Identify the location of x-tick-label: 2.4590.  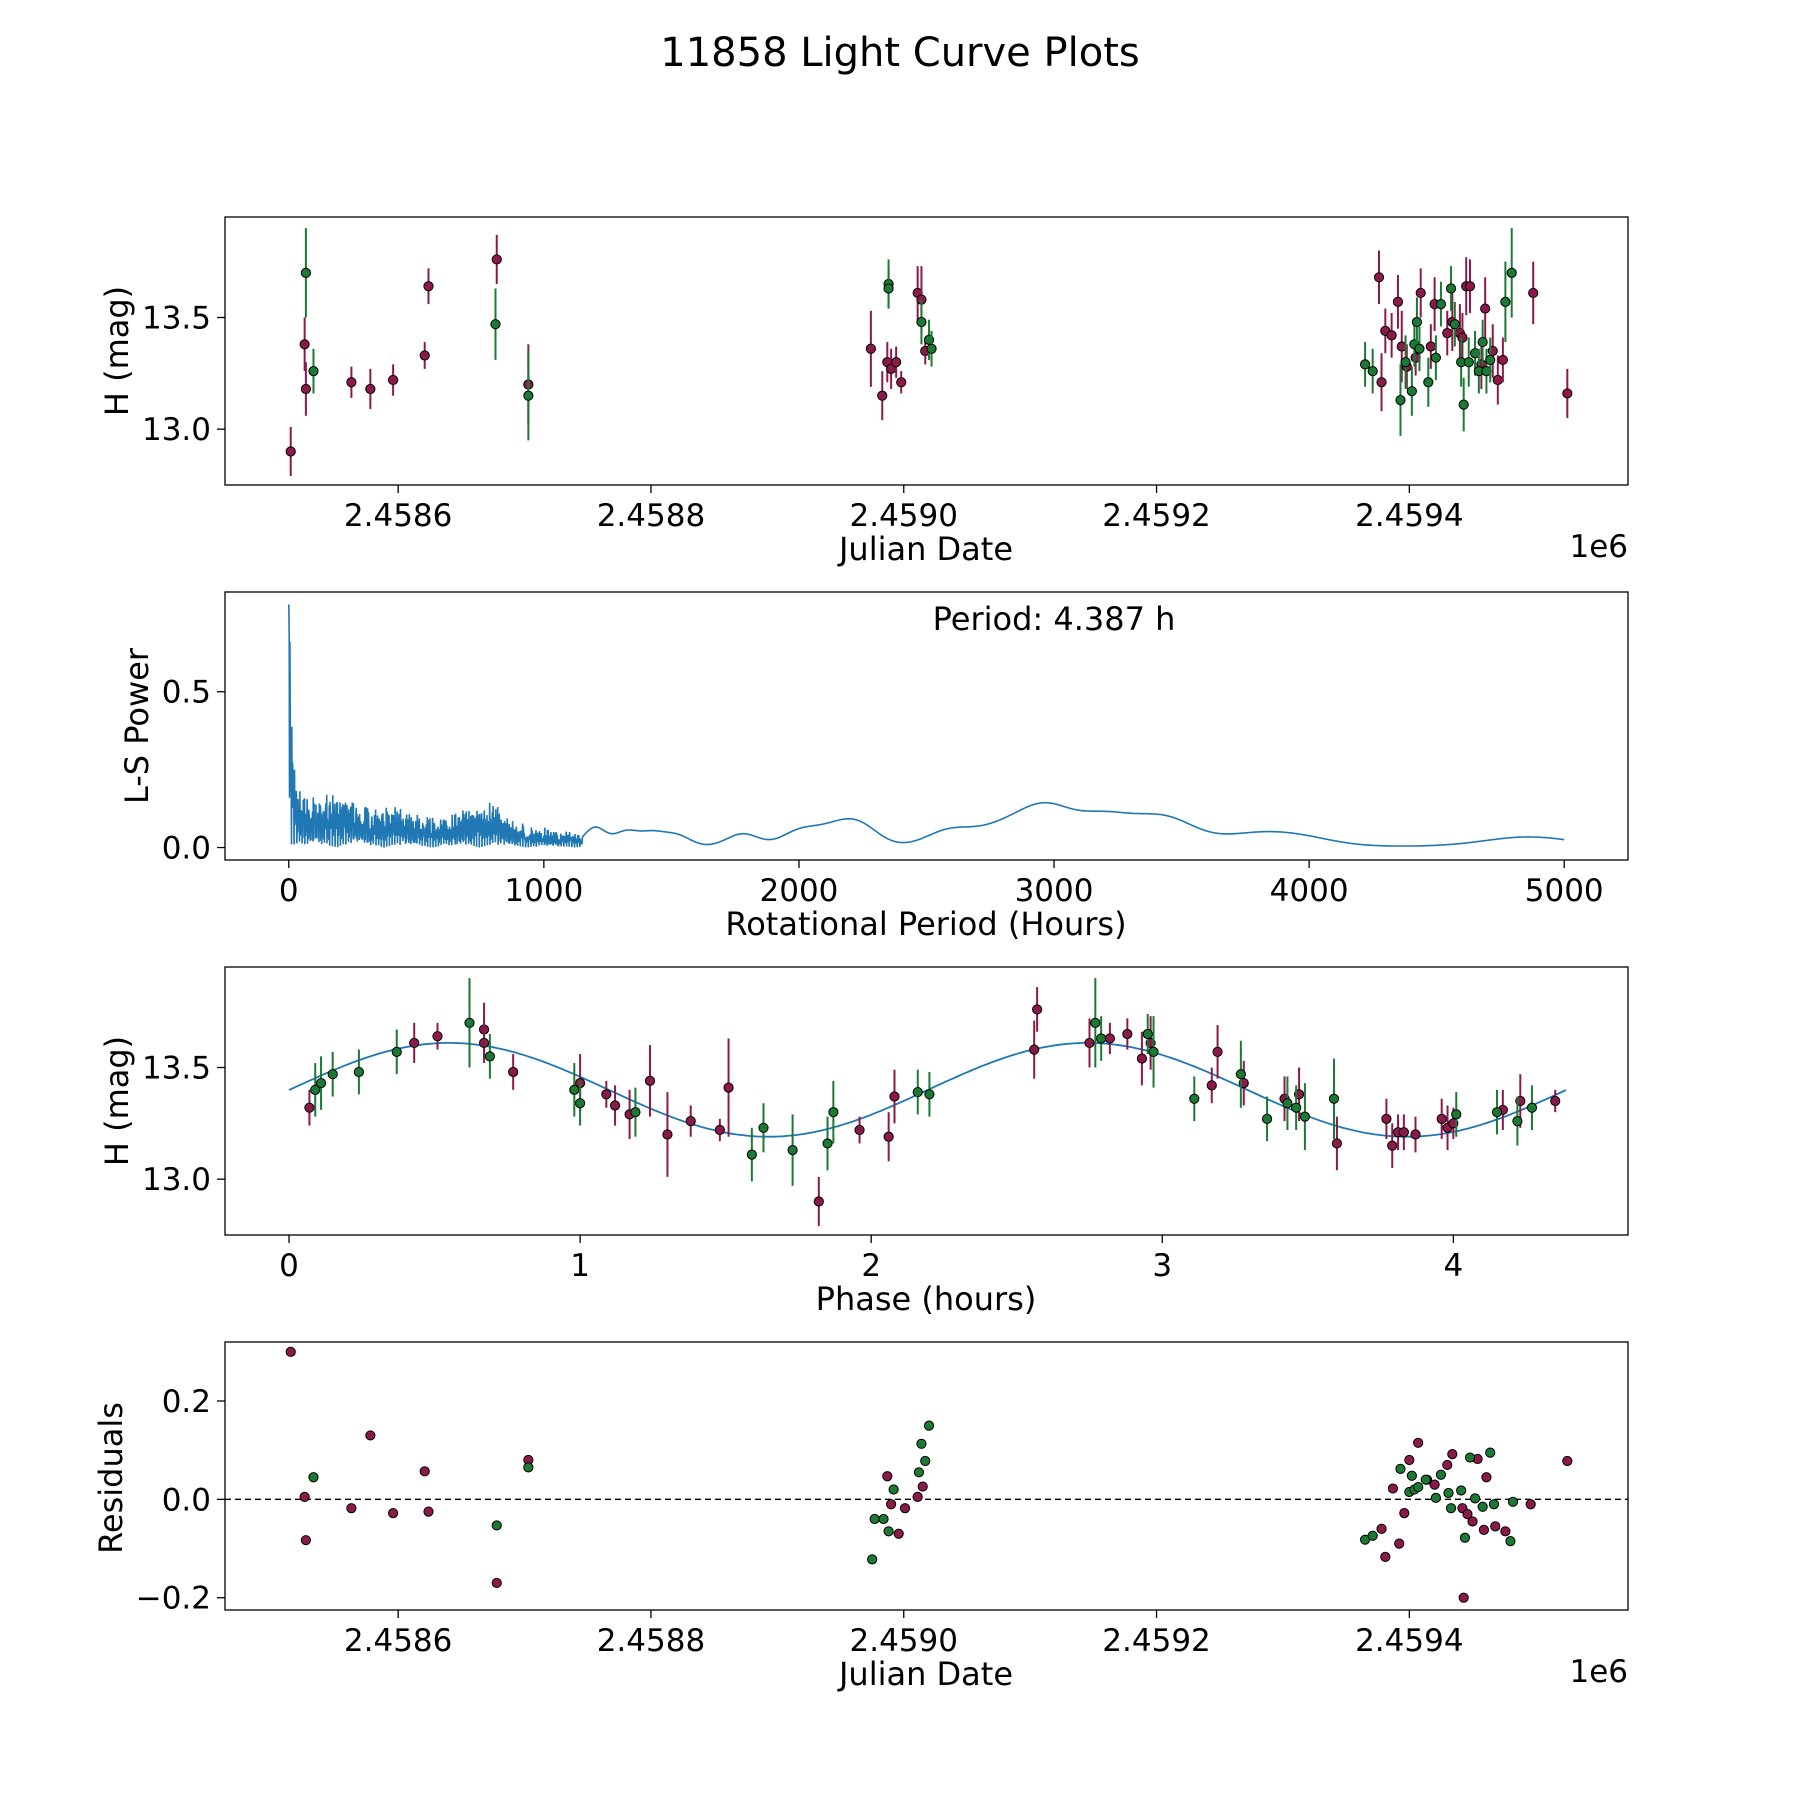
(904, 1641).